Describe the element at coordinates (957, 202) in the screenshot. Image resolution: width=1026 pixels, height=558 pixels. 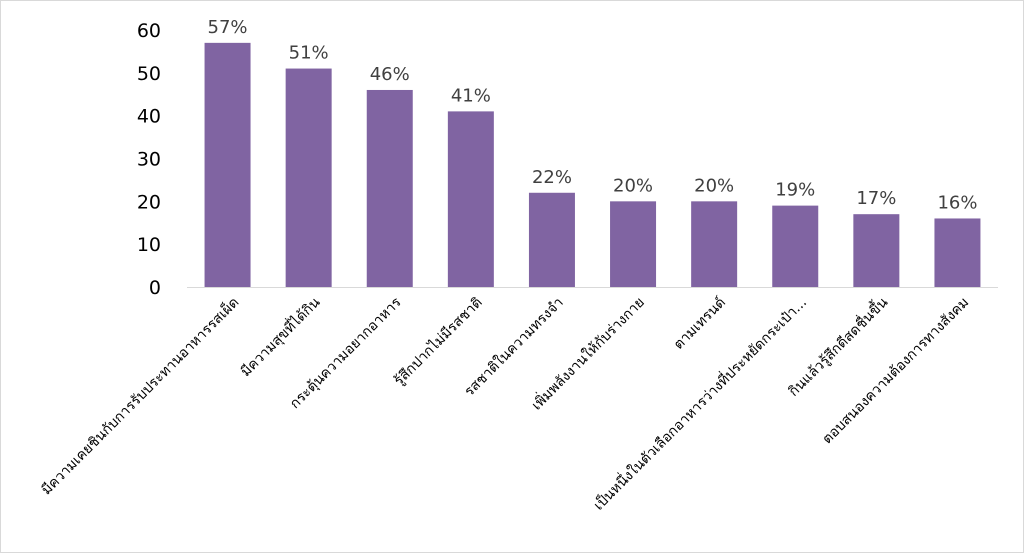
I see `data-label: 16%` at that location.